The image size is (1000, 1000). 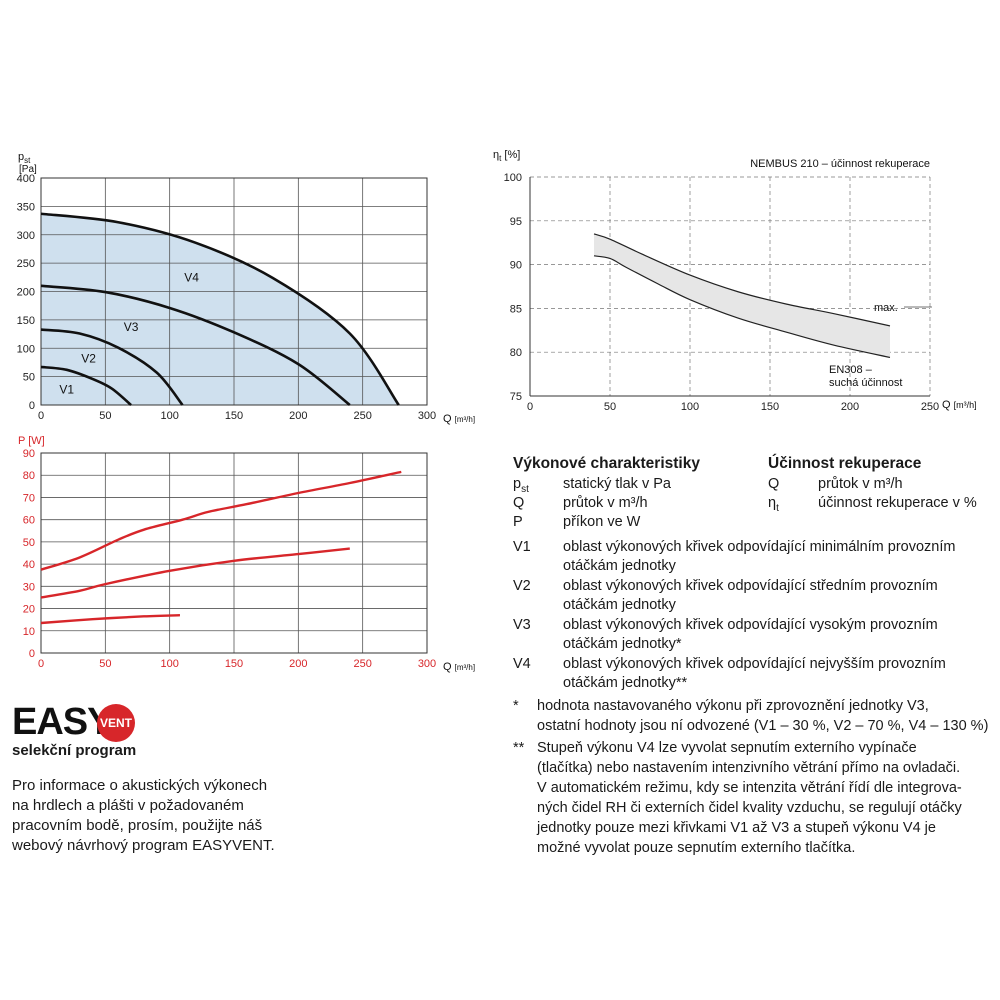 What do you see at coordinates (26, 179) in the screenshot?
I see `y-tick-label: 400` at bounding box center [26, 179].